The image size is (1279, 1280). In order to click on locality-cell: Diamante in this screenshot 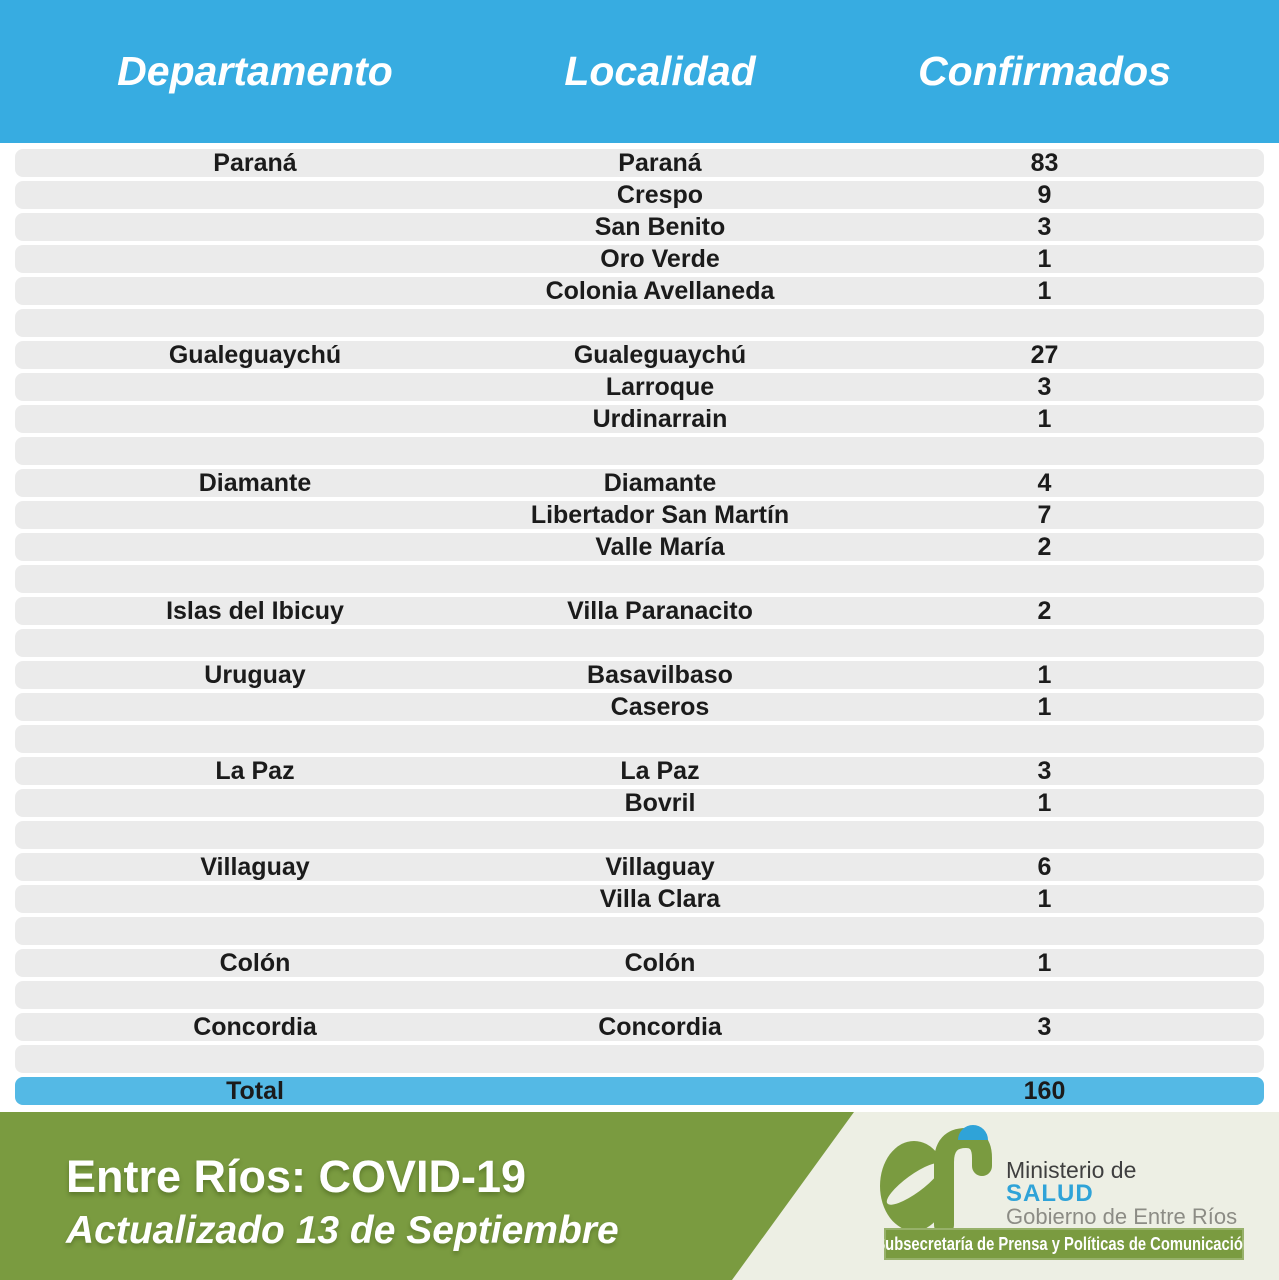, I will do `click(660, 483)`.